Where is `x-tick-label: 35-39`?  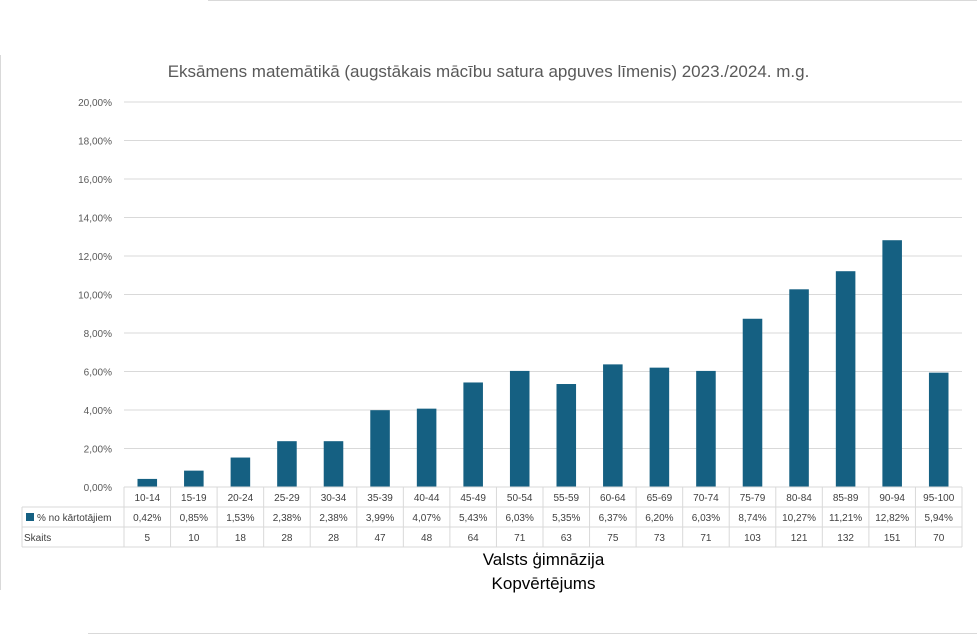
x-tick-label: 35-39 is located at coordinates (380, 498).